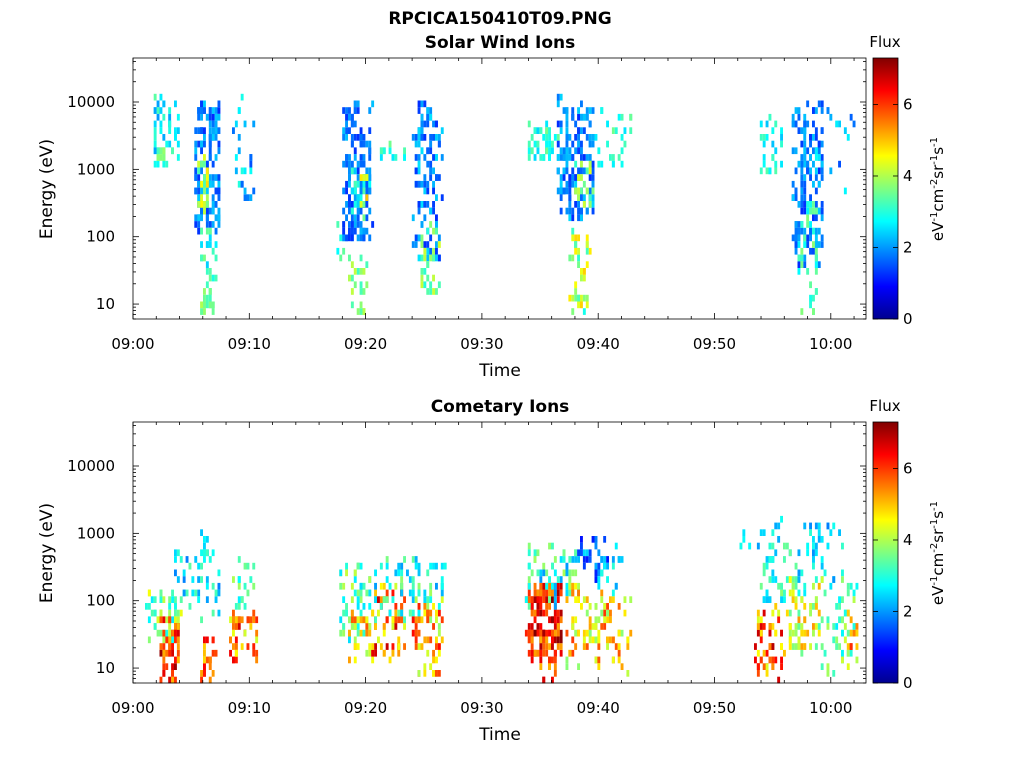 This screenshot has height=768, width=1024. Describe the element at coordinates (249, 708) in the screenshot. I see `x-tick-label: 09:10` at that location.